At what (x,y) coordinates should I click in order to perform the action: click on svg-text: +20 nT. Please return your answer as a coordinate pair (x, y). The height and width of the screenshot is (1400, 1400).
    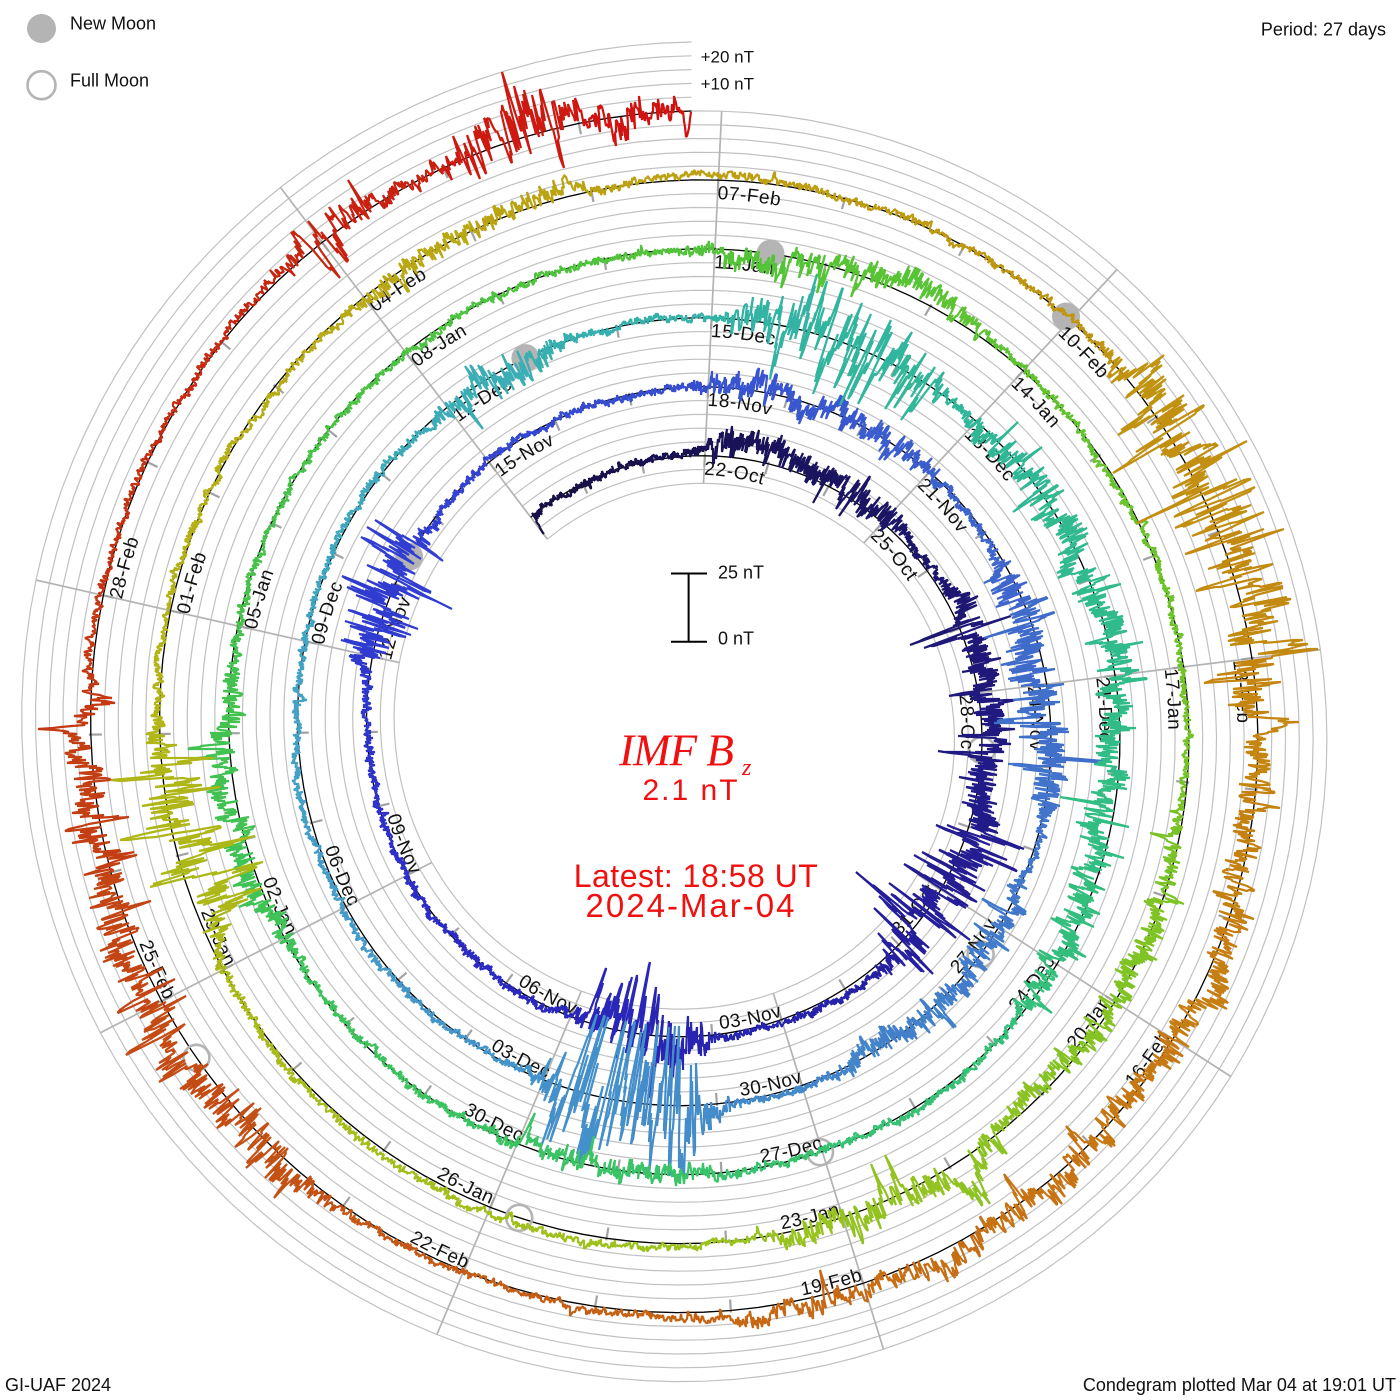
    Looking at the image, I should click on (727, 56).